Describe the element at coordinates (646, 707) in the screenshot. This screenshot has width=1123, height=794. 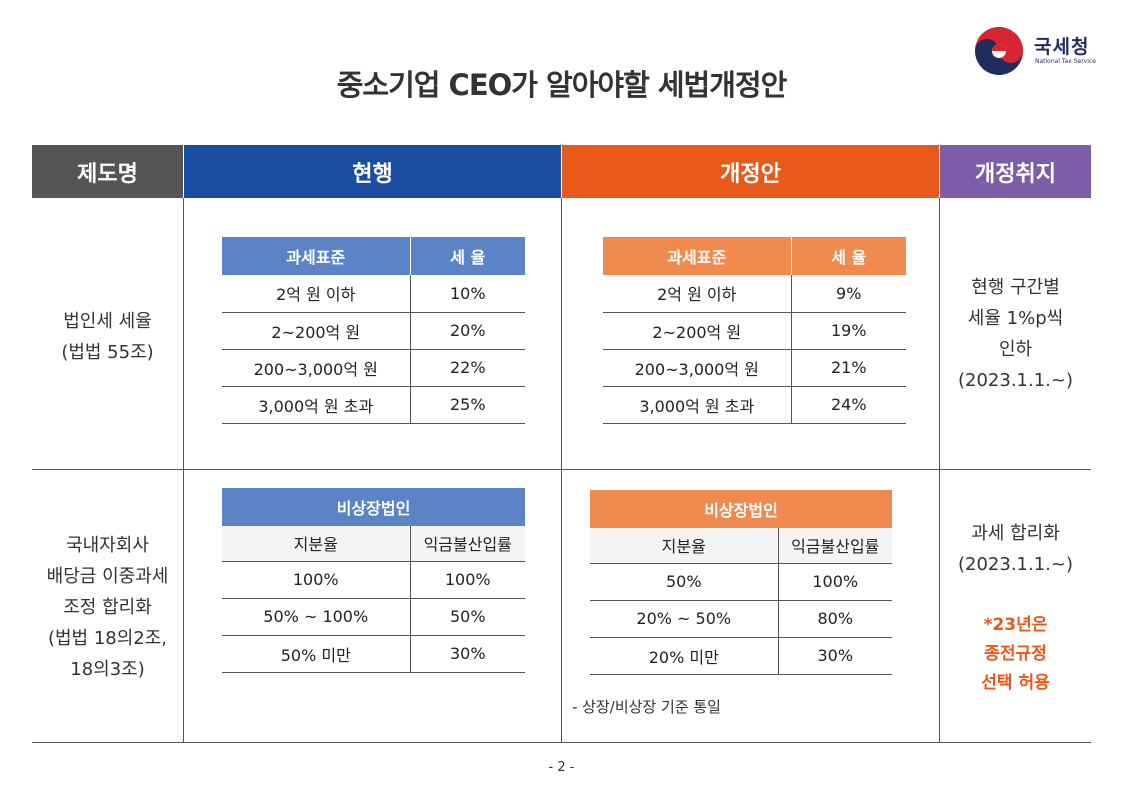
I see `row2-revised-note: - 상장/비상장 기준 통일` at that location.